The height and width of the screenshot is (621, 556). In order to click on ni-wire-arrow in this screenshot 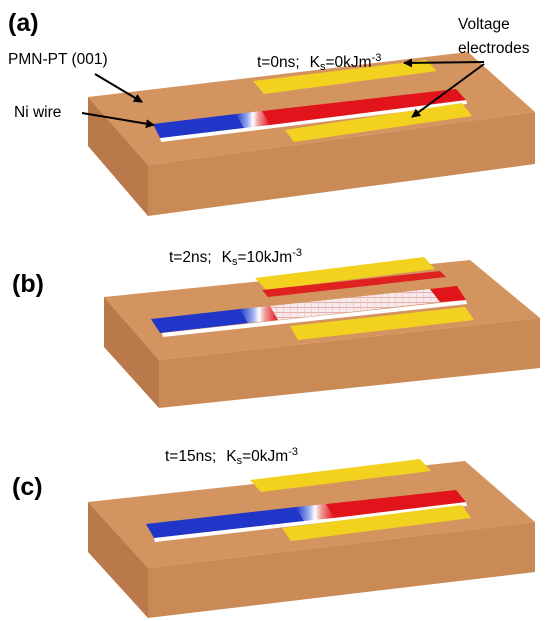, I will do `click(118, 120)`.